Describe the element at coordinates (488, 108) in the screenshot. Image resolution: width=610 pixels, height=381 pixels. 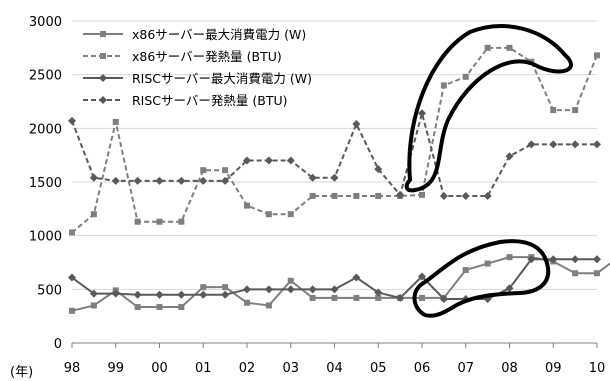
I see `highlight-loop-upper` at that location.